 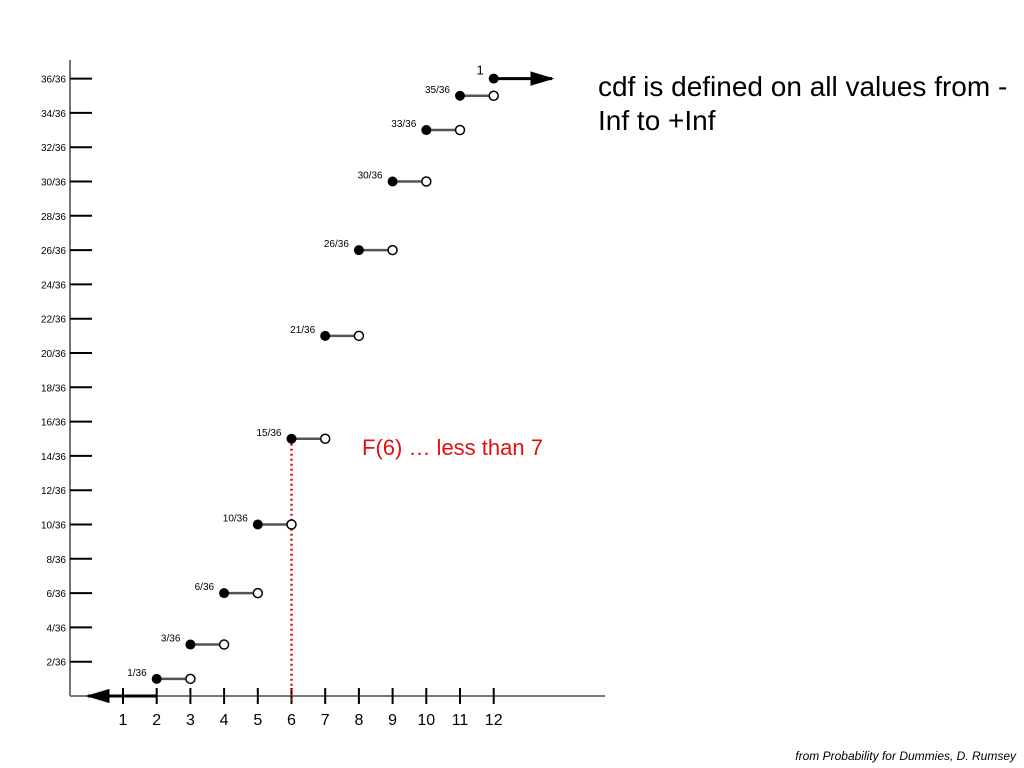 What do you see at coordinates (302, 330) in the screenshot?
I see `step-value-label: 21/36` at bounding box center [302, 330].